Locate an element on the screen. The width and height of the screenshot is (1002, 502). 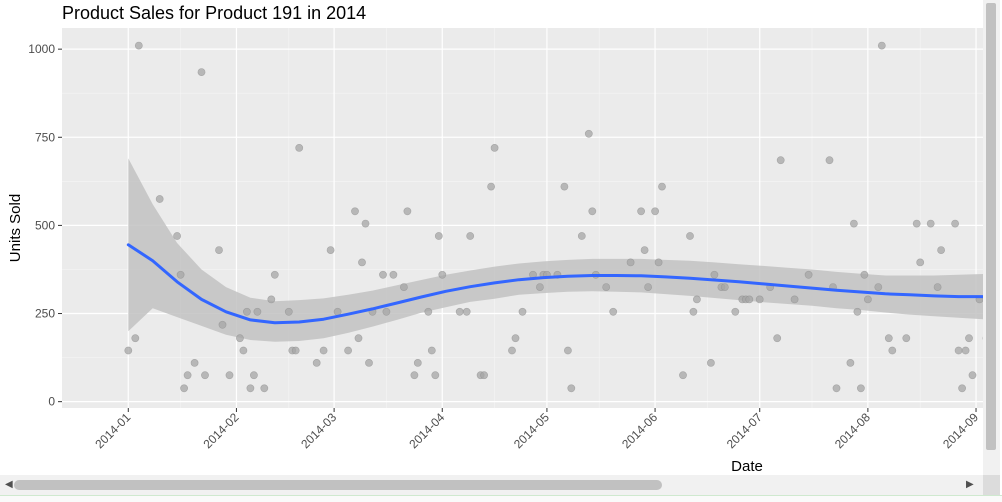
x-axis-title: Date is located at coordinates (747, 466).